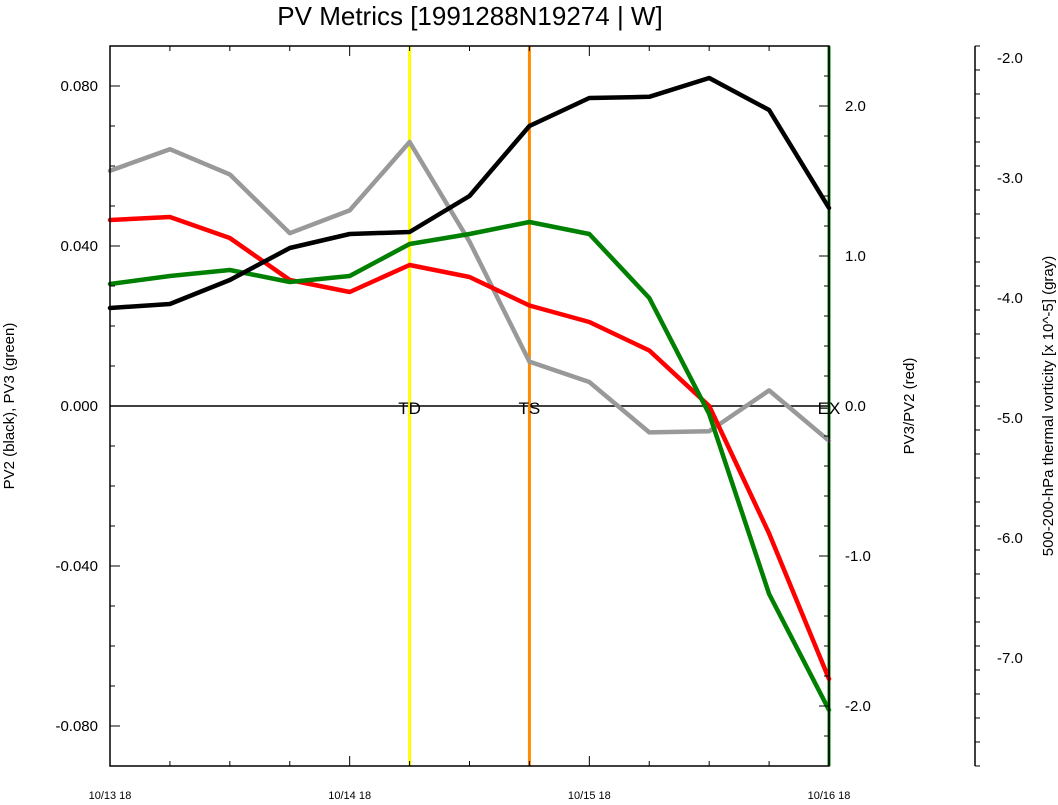 The width and height of the screenshot is (1058, 805). What do you see at coordinates (349, 796) in the screenshot?
I see `x-tick-label: 10/14 18` at bounding box center [349, 796].